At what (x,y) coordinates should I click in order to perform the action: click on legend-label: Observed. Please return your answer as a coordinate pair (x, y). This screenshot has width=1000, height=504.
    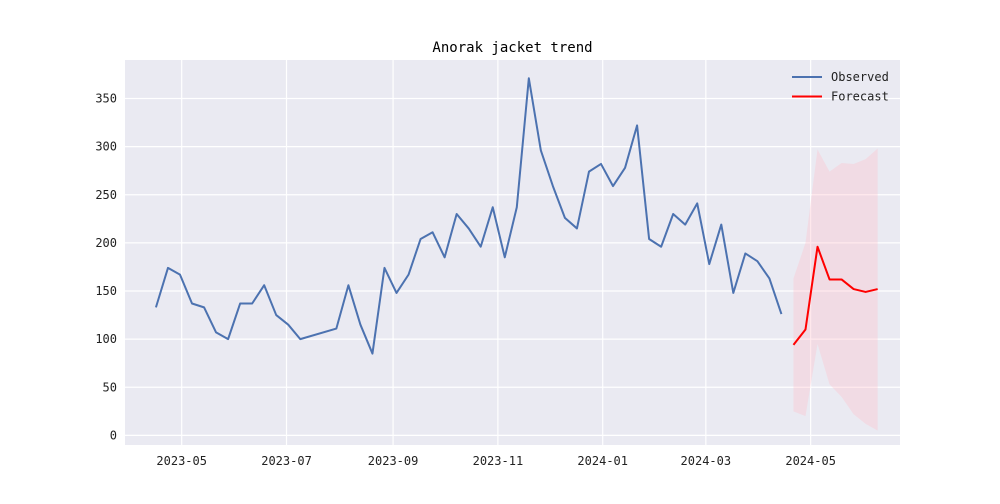
    Looking at the image, I should click on (860, 77).